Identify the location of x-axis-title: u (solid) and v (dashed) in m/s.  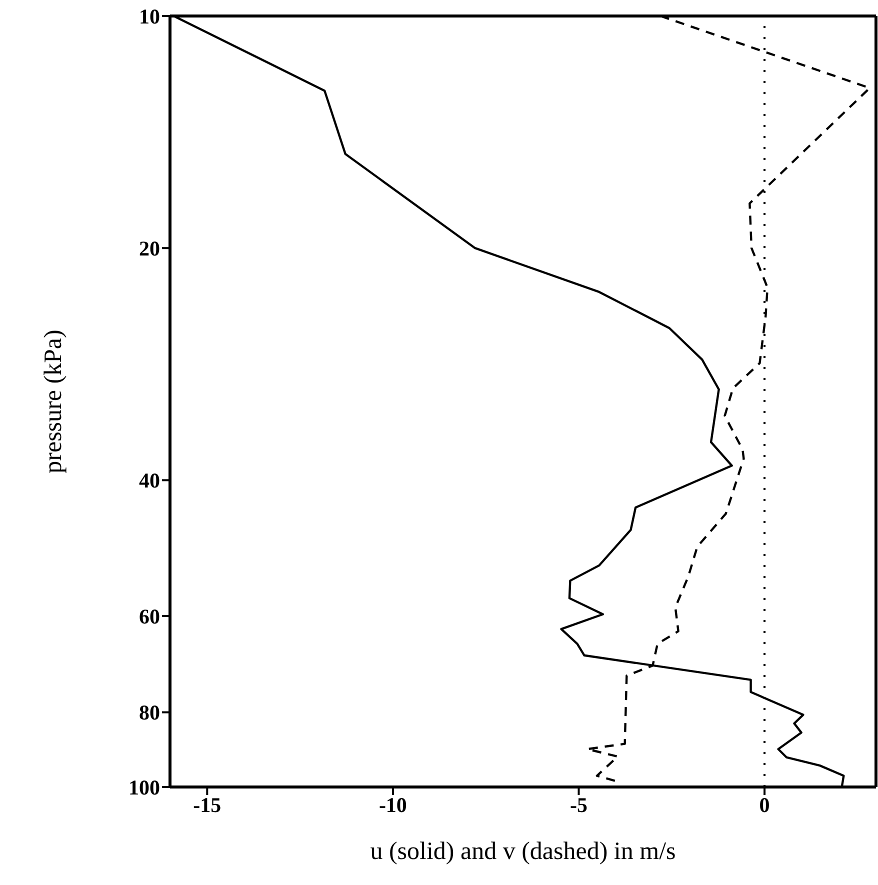
(523, 851).